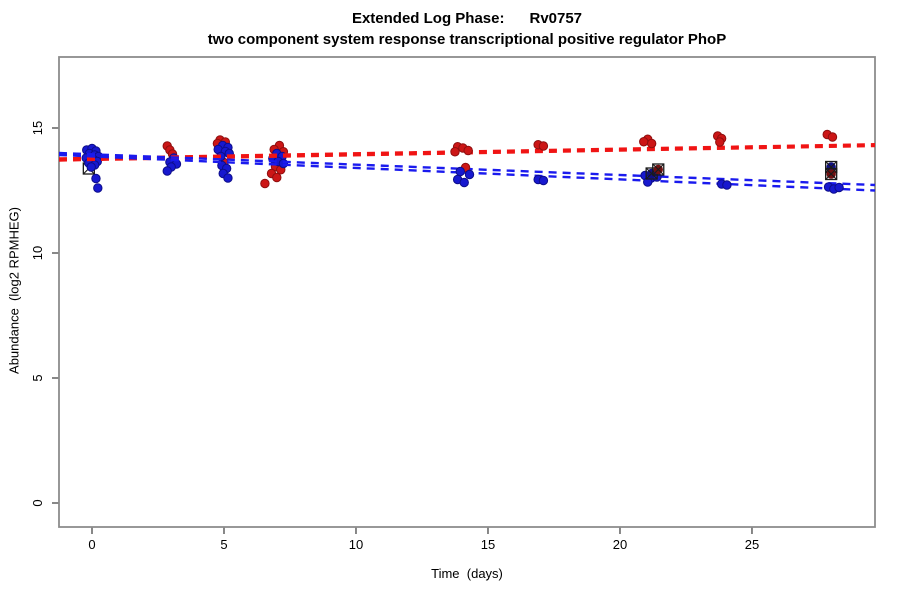 The width and height of the screenshot is (900, 600). Describe the element at coordinates (14, 290) in the screenshot. I see `y-axis-label: Abundance (log2 RPMHEG)` at that location.